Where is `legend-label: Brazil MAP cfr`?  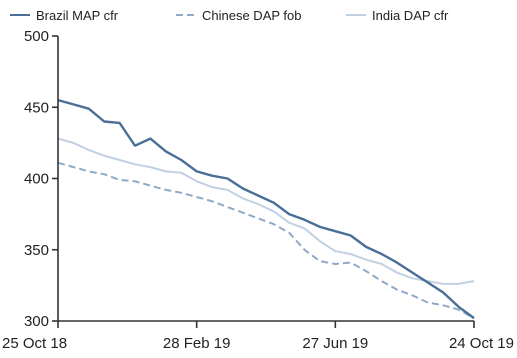
legend-label: Brazil MAP cfr is located at coordinates (77, 15).